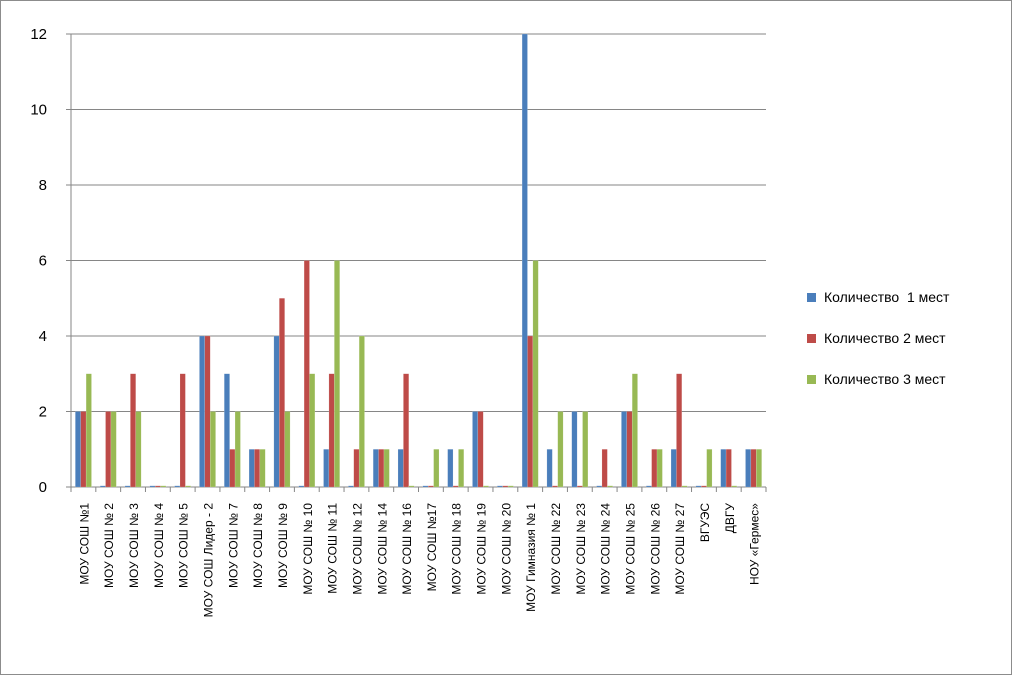 The image size is (1012, 676). I want to click on x-tick-label: МОУ СОШ № 26, so click(655, 549).